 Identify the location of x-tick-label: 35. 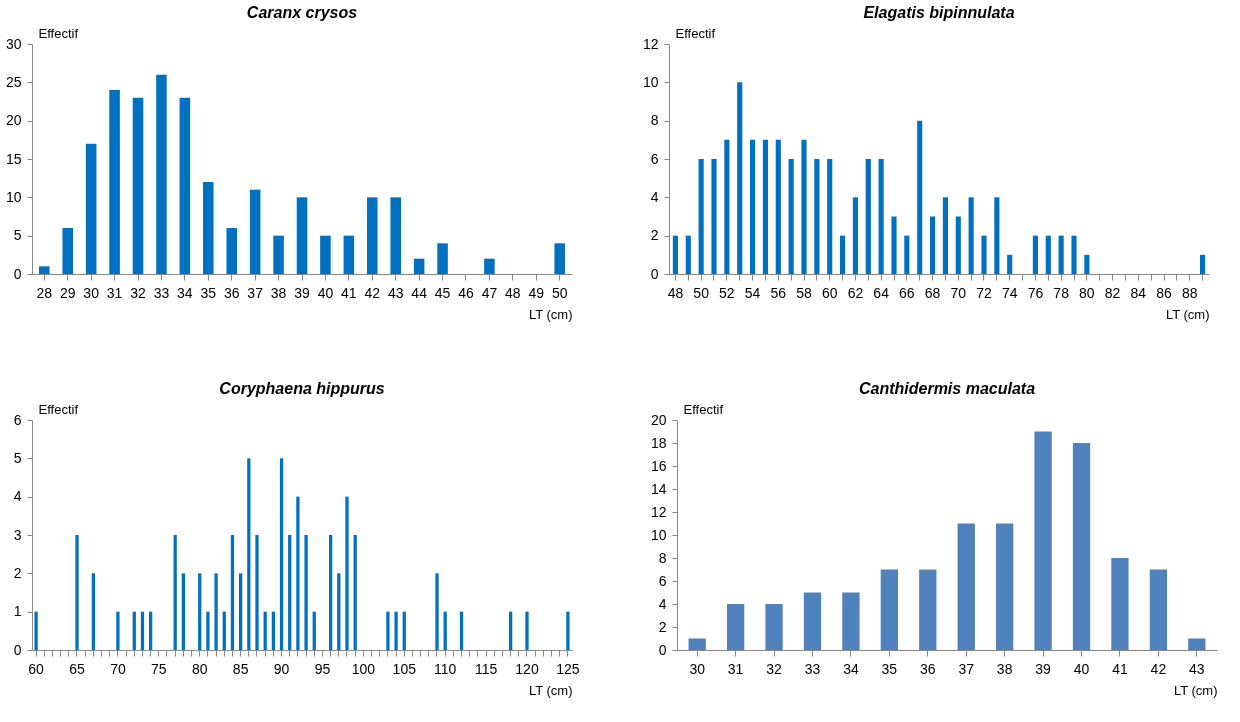
(208, 292).